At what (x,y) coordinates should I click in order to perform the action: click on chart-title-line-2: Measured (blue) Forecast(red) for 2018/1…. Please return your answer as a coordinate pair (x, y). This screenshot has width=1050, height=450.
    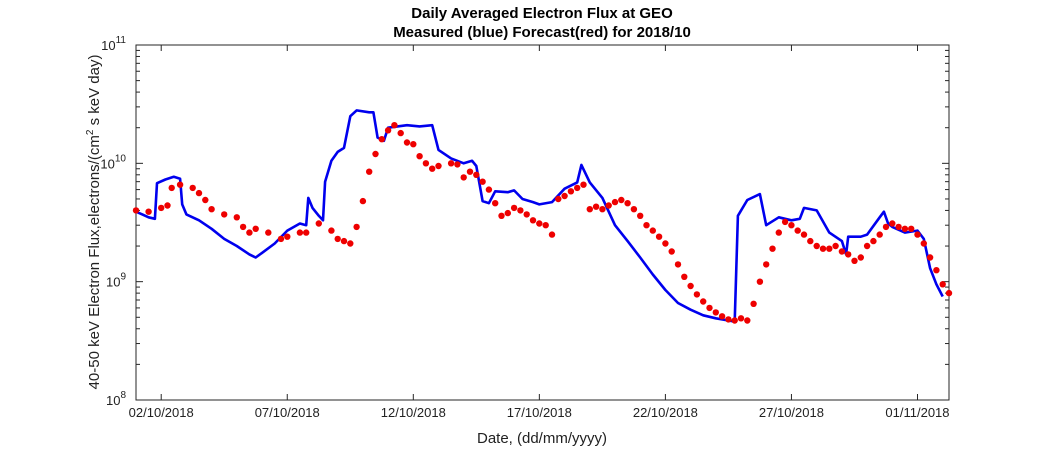
    Looking at the image, I should click on (542, 32).